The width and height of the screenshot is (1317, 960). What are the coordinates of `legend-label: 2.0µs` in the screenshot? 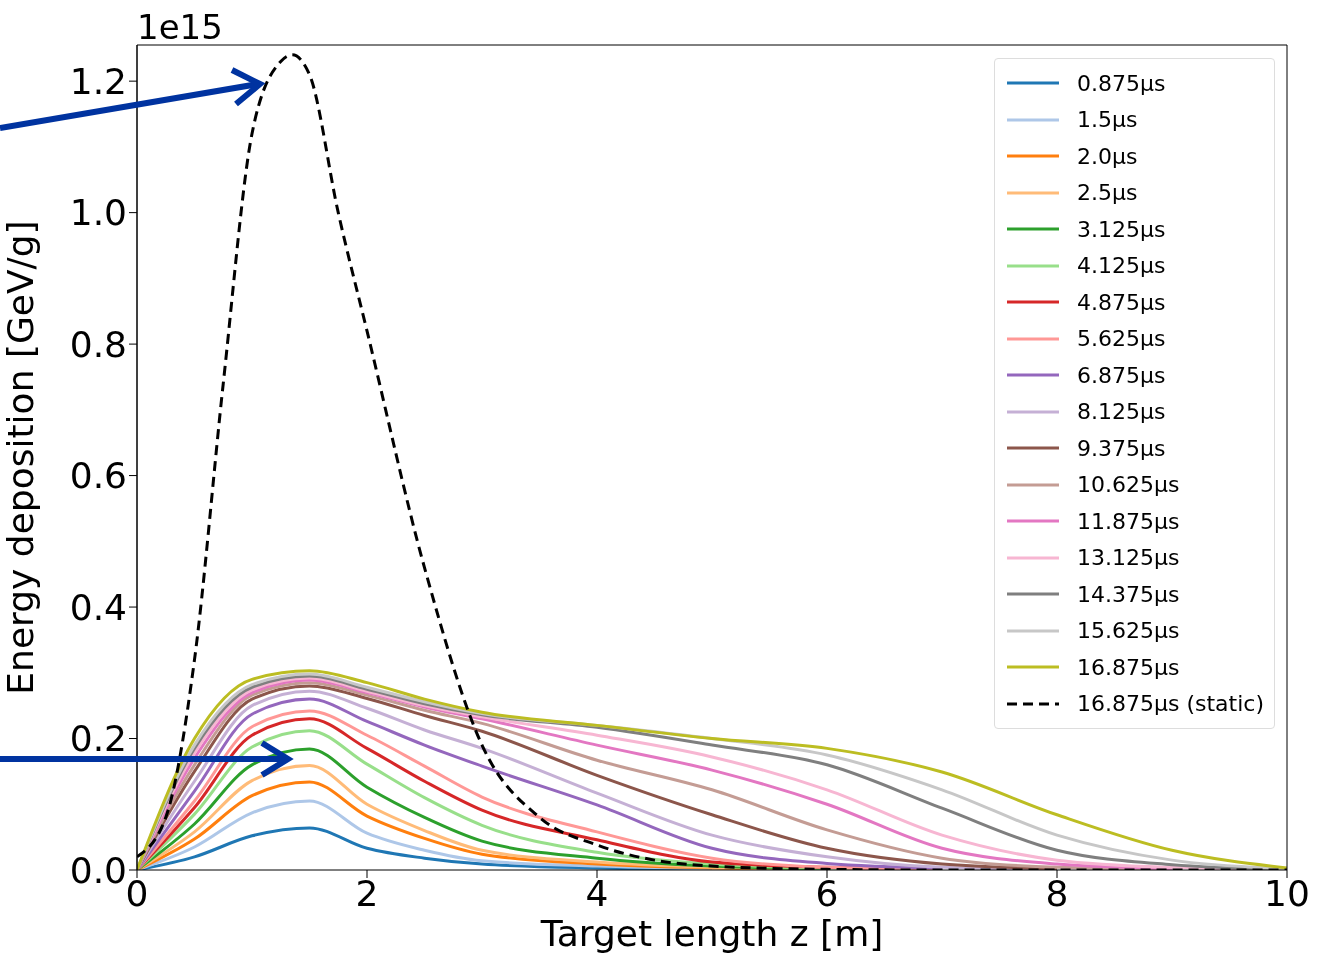 It's located at (1107, 156).